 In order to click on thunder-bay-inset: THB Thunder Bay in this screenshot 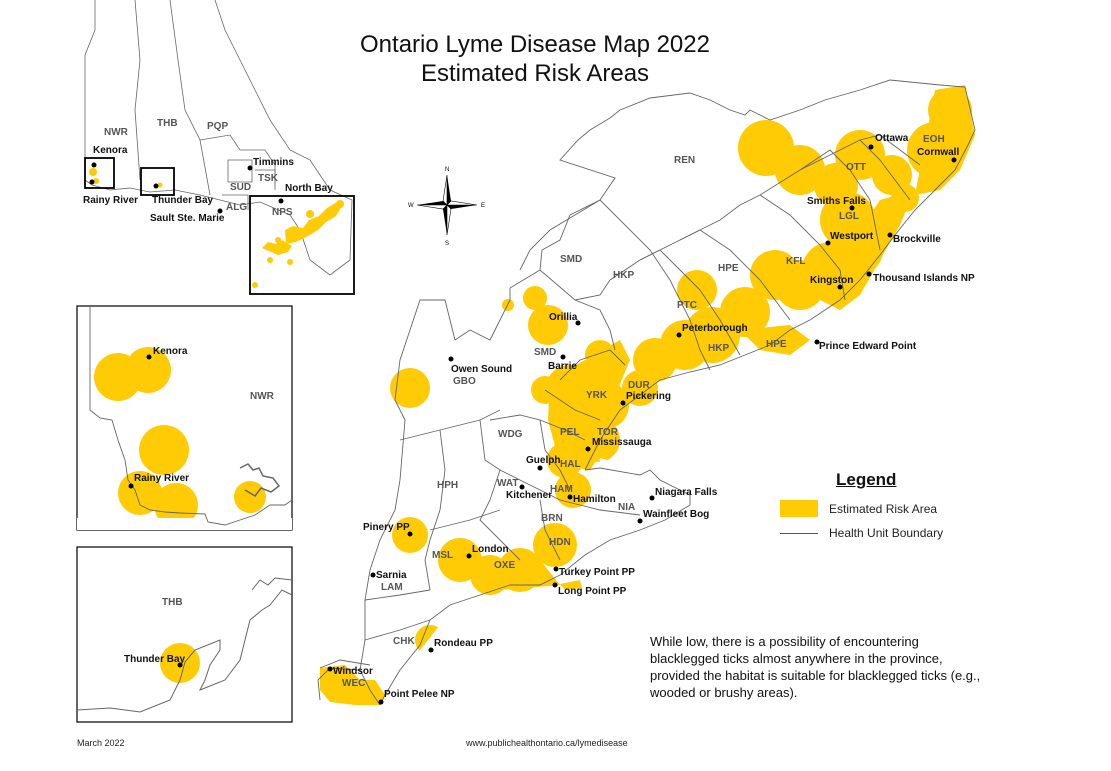, I will do `click(184, 634)`.